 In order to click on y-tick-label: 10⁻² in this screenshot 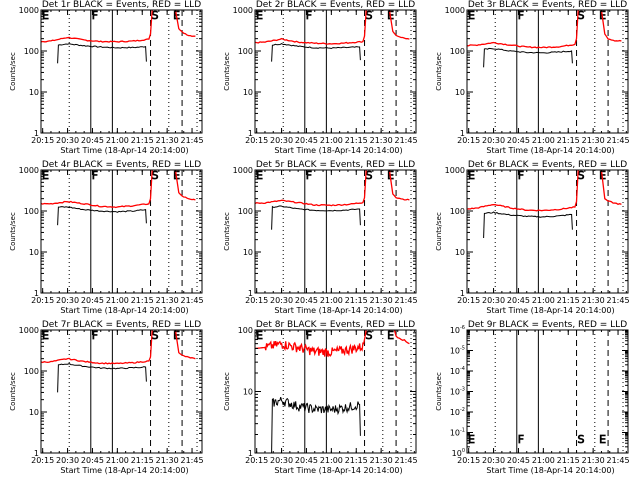, I will do `click(457, 412)`.